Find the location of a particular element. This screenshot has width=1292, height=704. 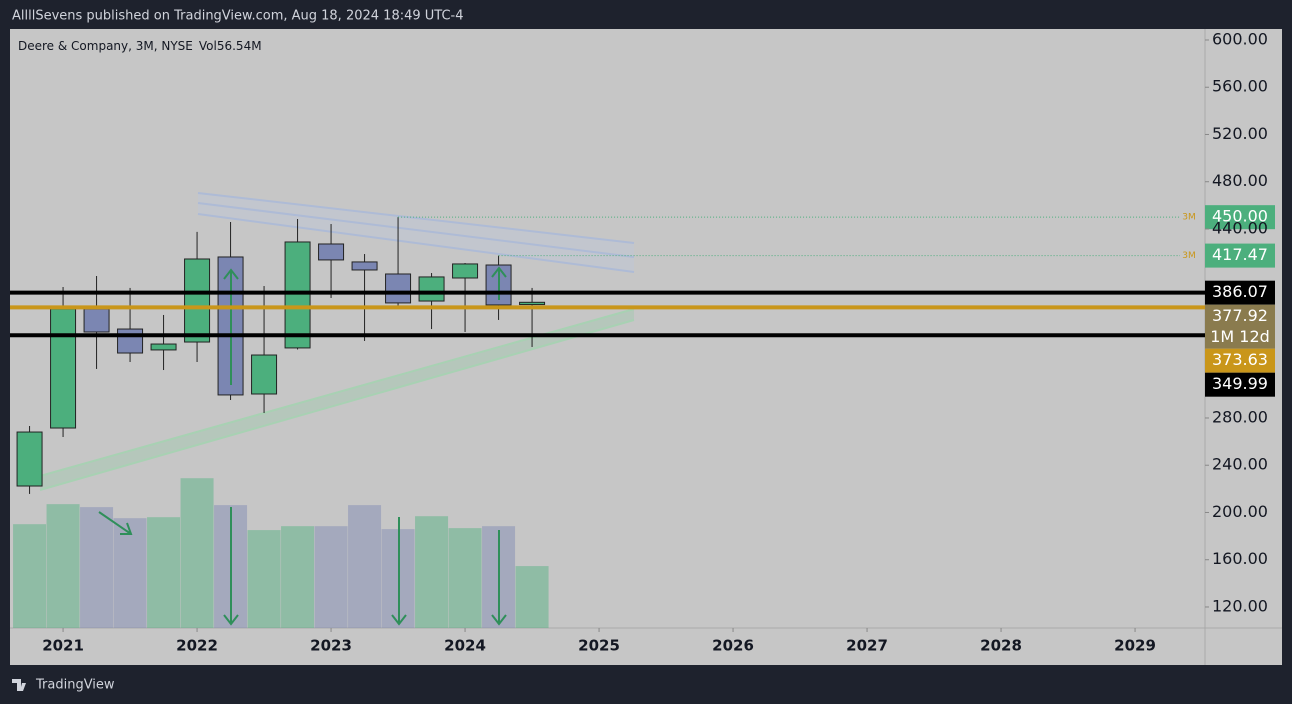

x-tick-label: 2028 is located at coordinates (1001, 646).